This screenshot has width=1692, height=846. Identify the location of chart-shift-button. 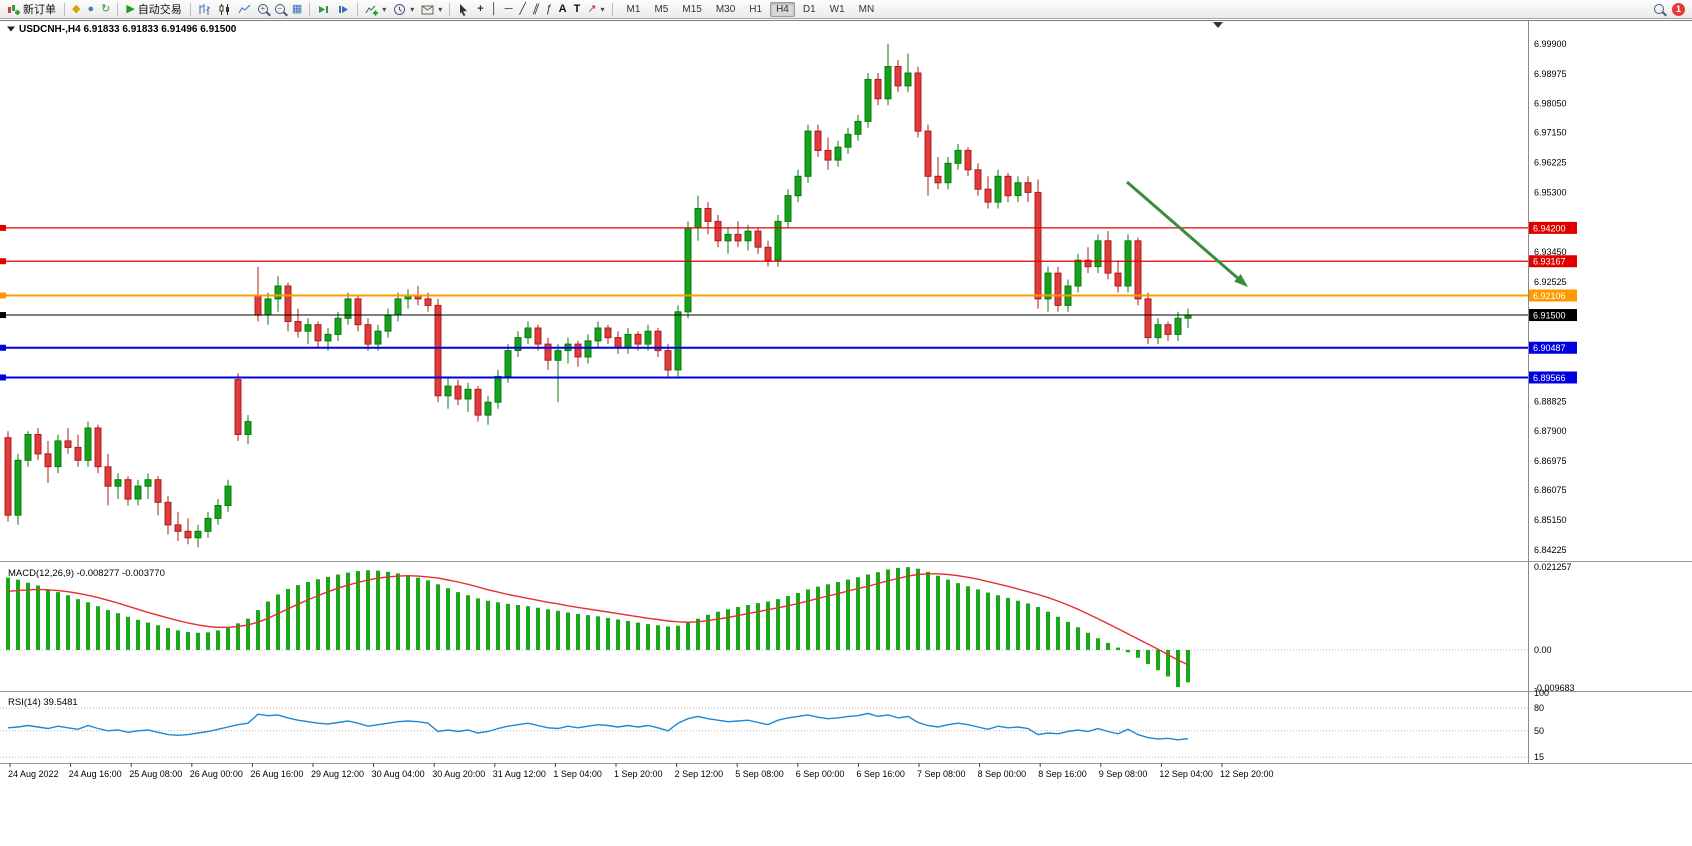
(343, 9).